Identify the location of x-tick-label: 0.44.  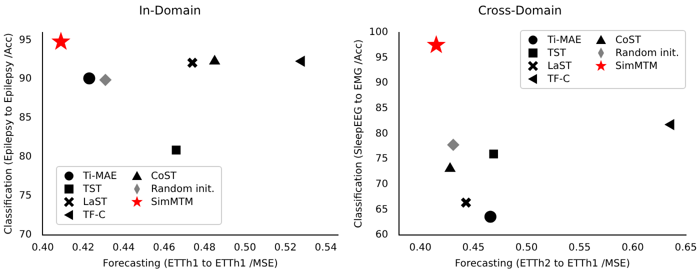
(123, 248).